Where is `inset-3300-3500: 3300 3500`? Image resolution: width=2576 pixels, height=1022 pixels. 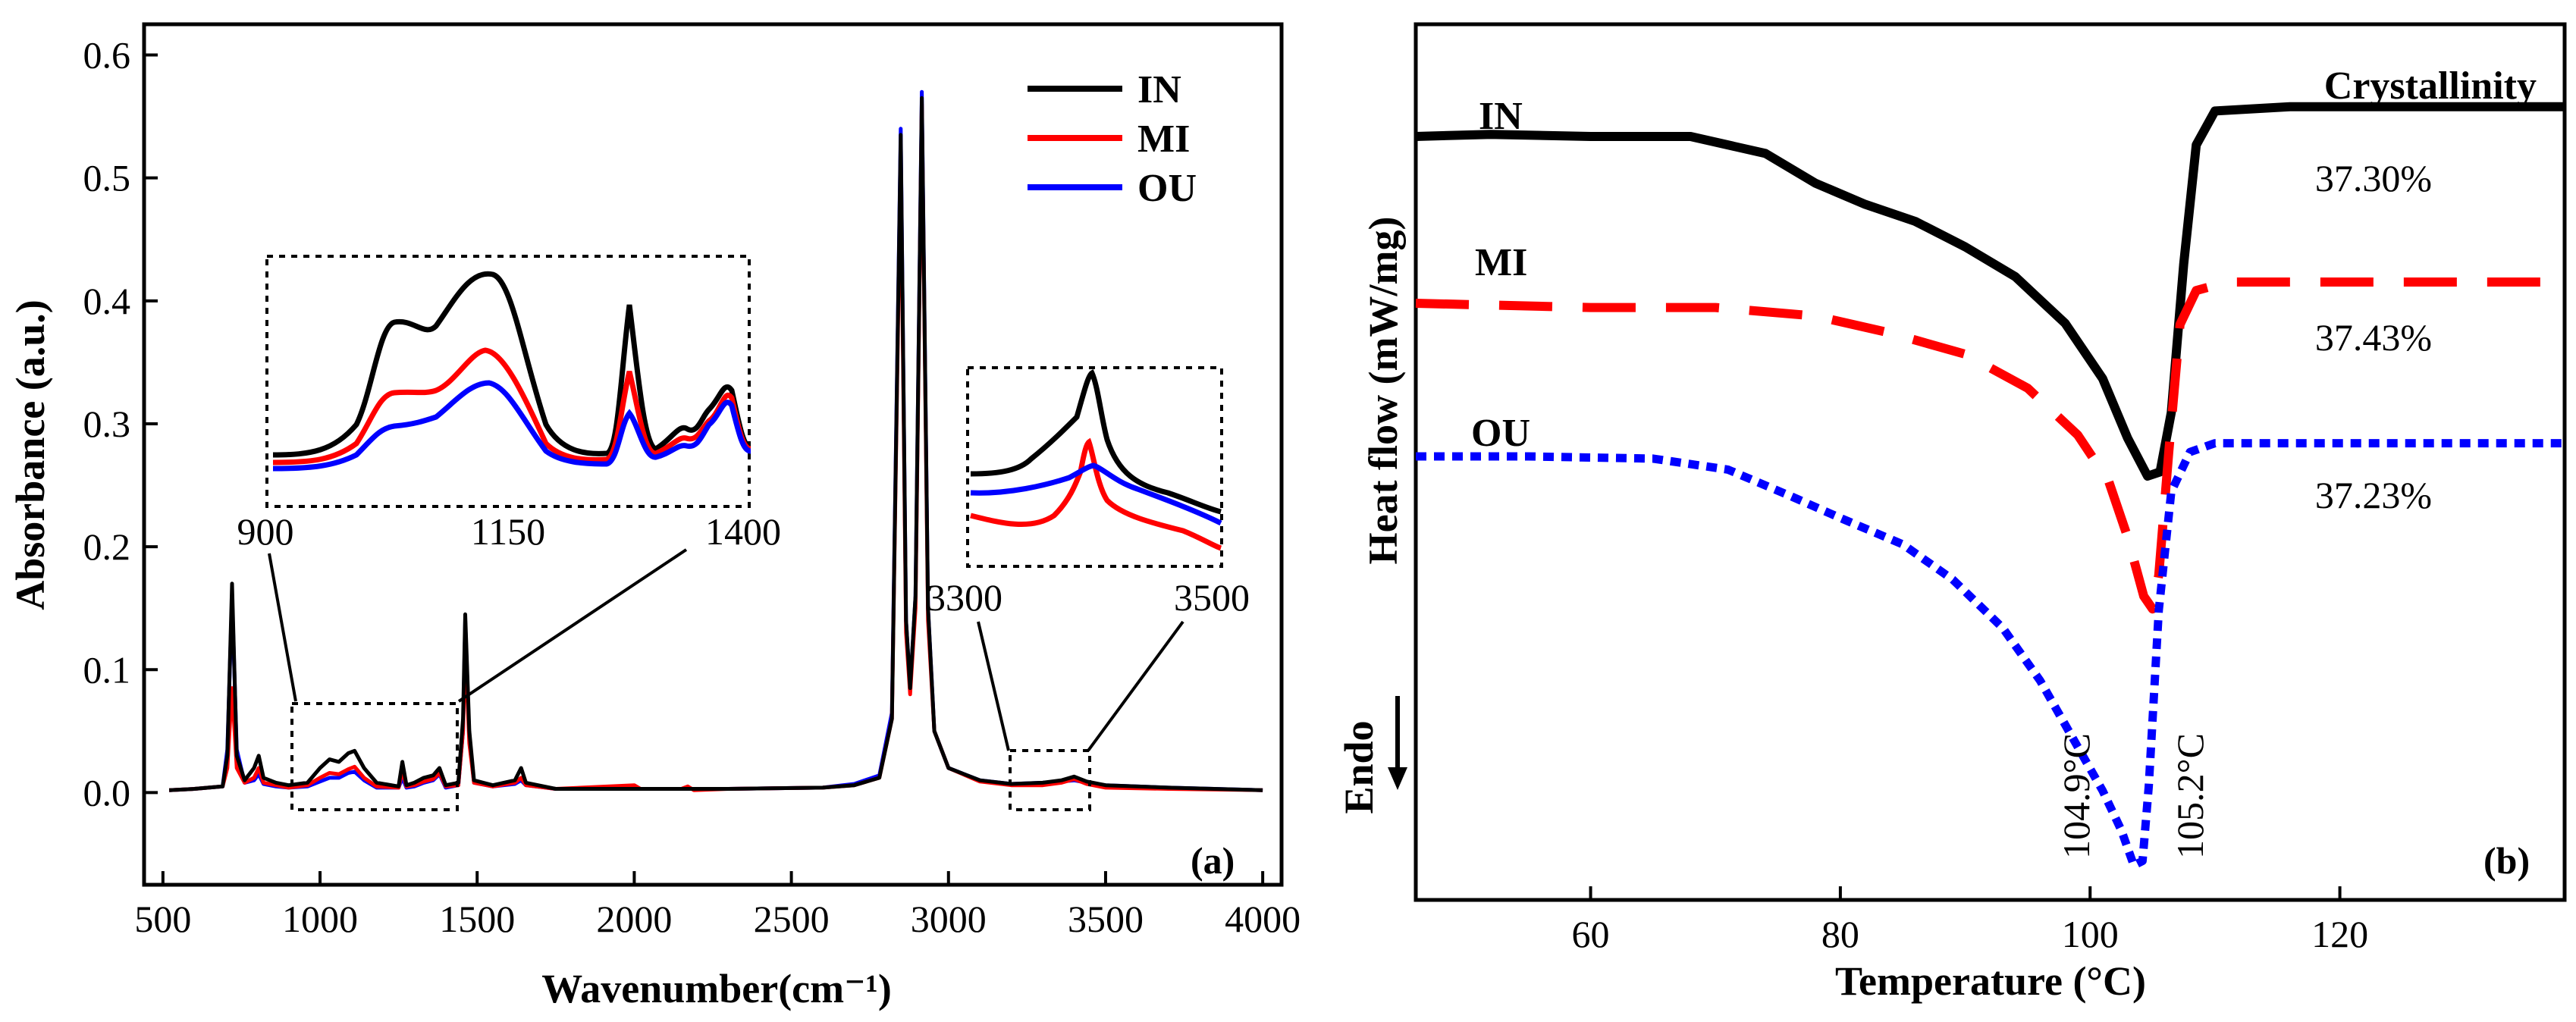 inset-3300-3500: 3300 3500 is located at coordinates (1088, 589).